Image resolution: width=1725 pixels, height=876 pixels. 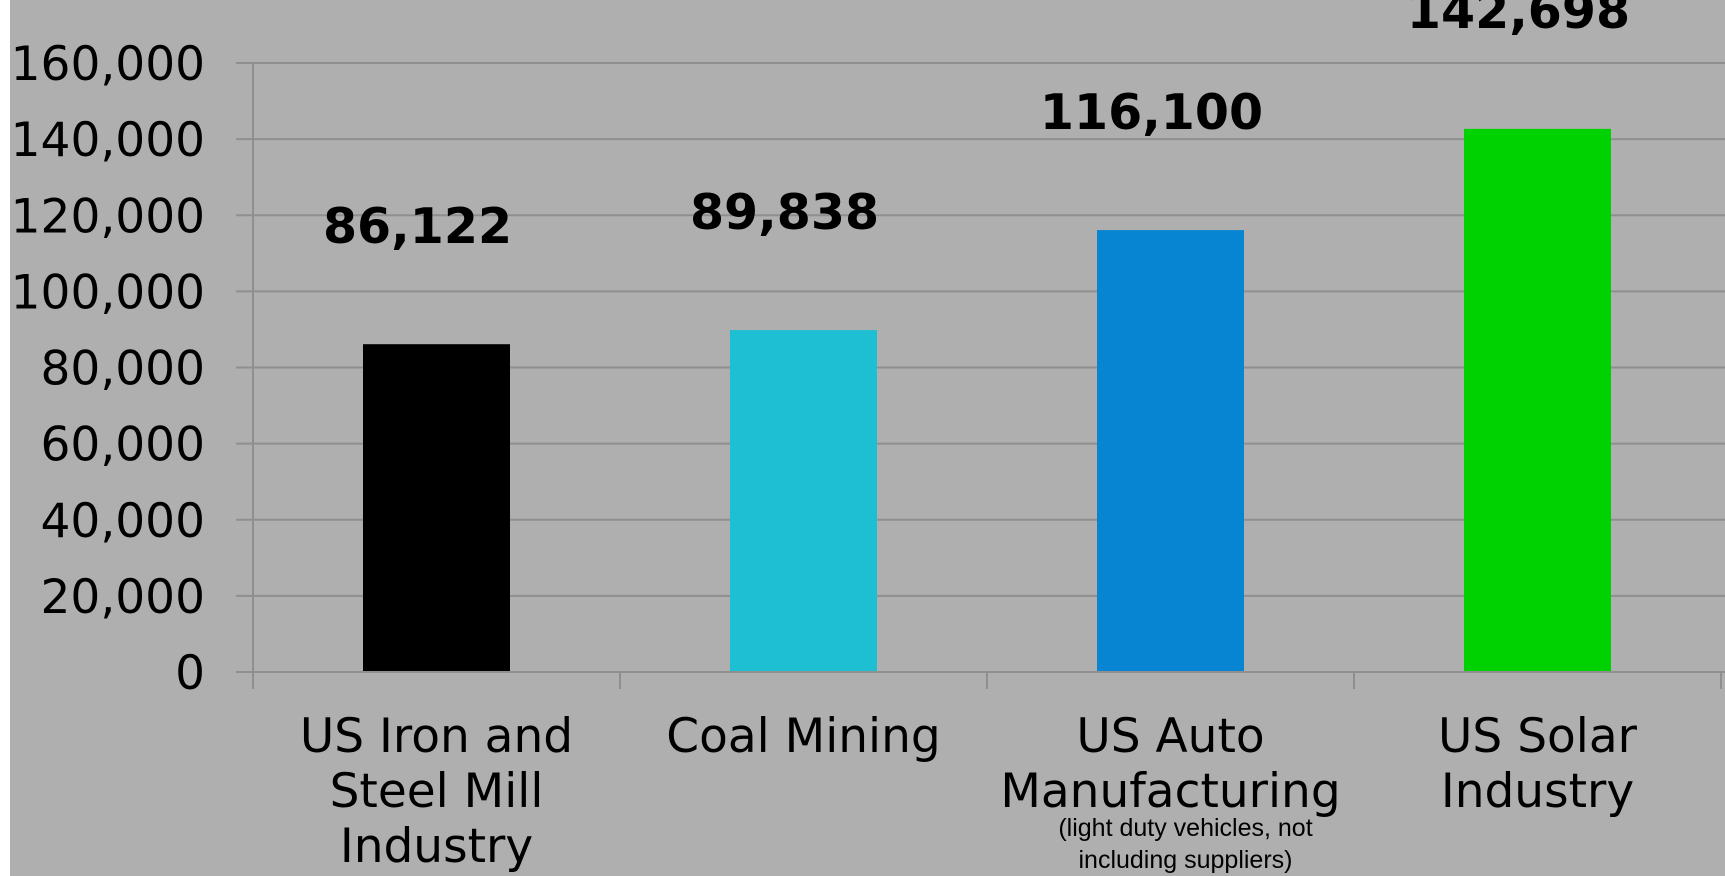 I want to click on y-tick-label: 0, so click(x=190, y=673).